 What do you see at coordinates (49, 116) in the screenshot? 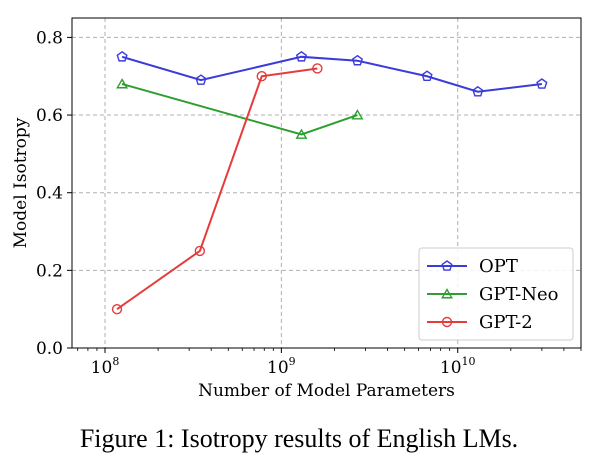
I see `y-tick-label: 0.6` at bounding box center [49, 116].